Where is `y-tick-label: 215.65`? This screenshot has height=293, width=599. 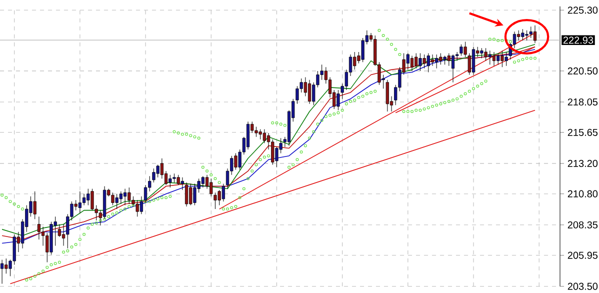 y-tick-label: 215.65 is located at coordinates (583, 132).